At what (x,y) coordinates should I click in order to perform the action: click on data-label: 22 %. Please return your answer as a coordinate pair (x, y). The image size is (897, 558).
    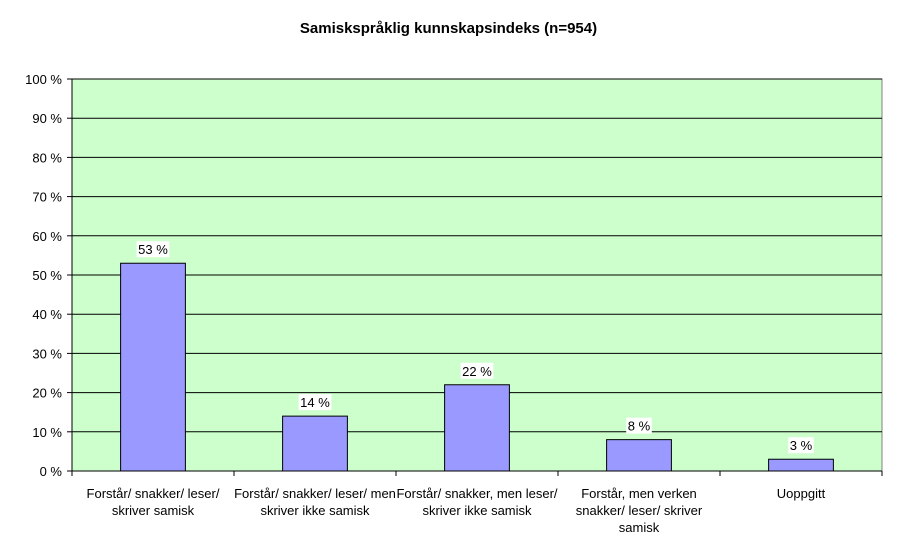
    Looking at the image, I should click on (477, 371).